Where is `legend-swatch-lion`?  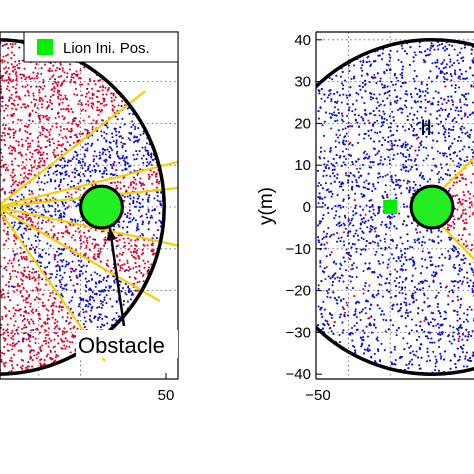
legend-swatch-lion is located at coordinates (45, 47).